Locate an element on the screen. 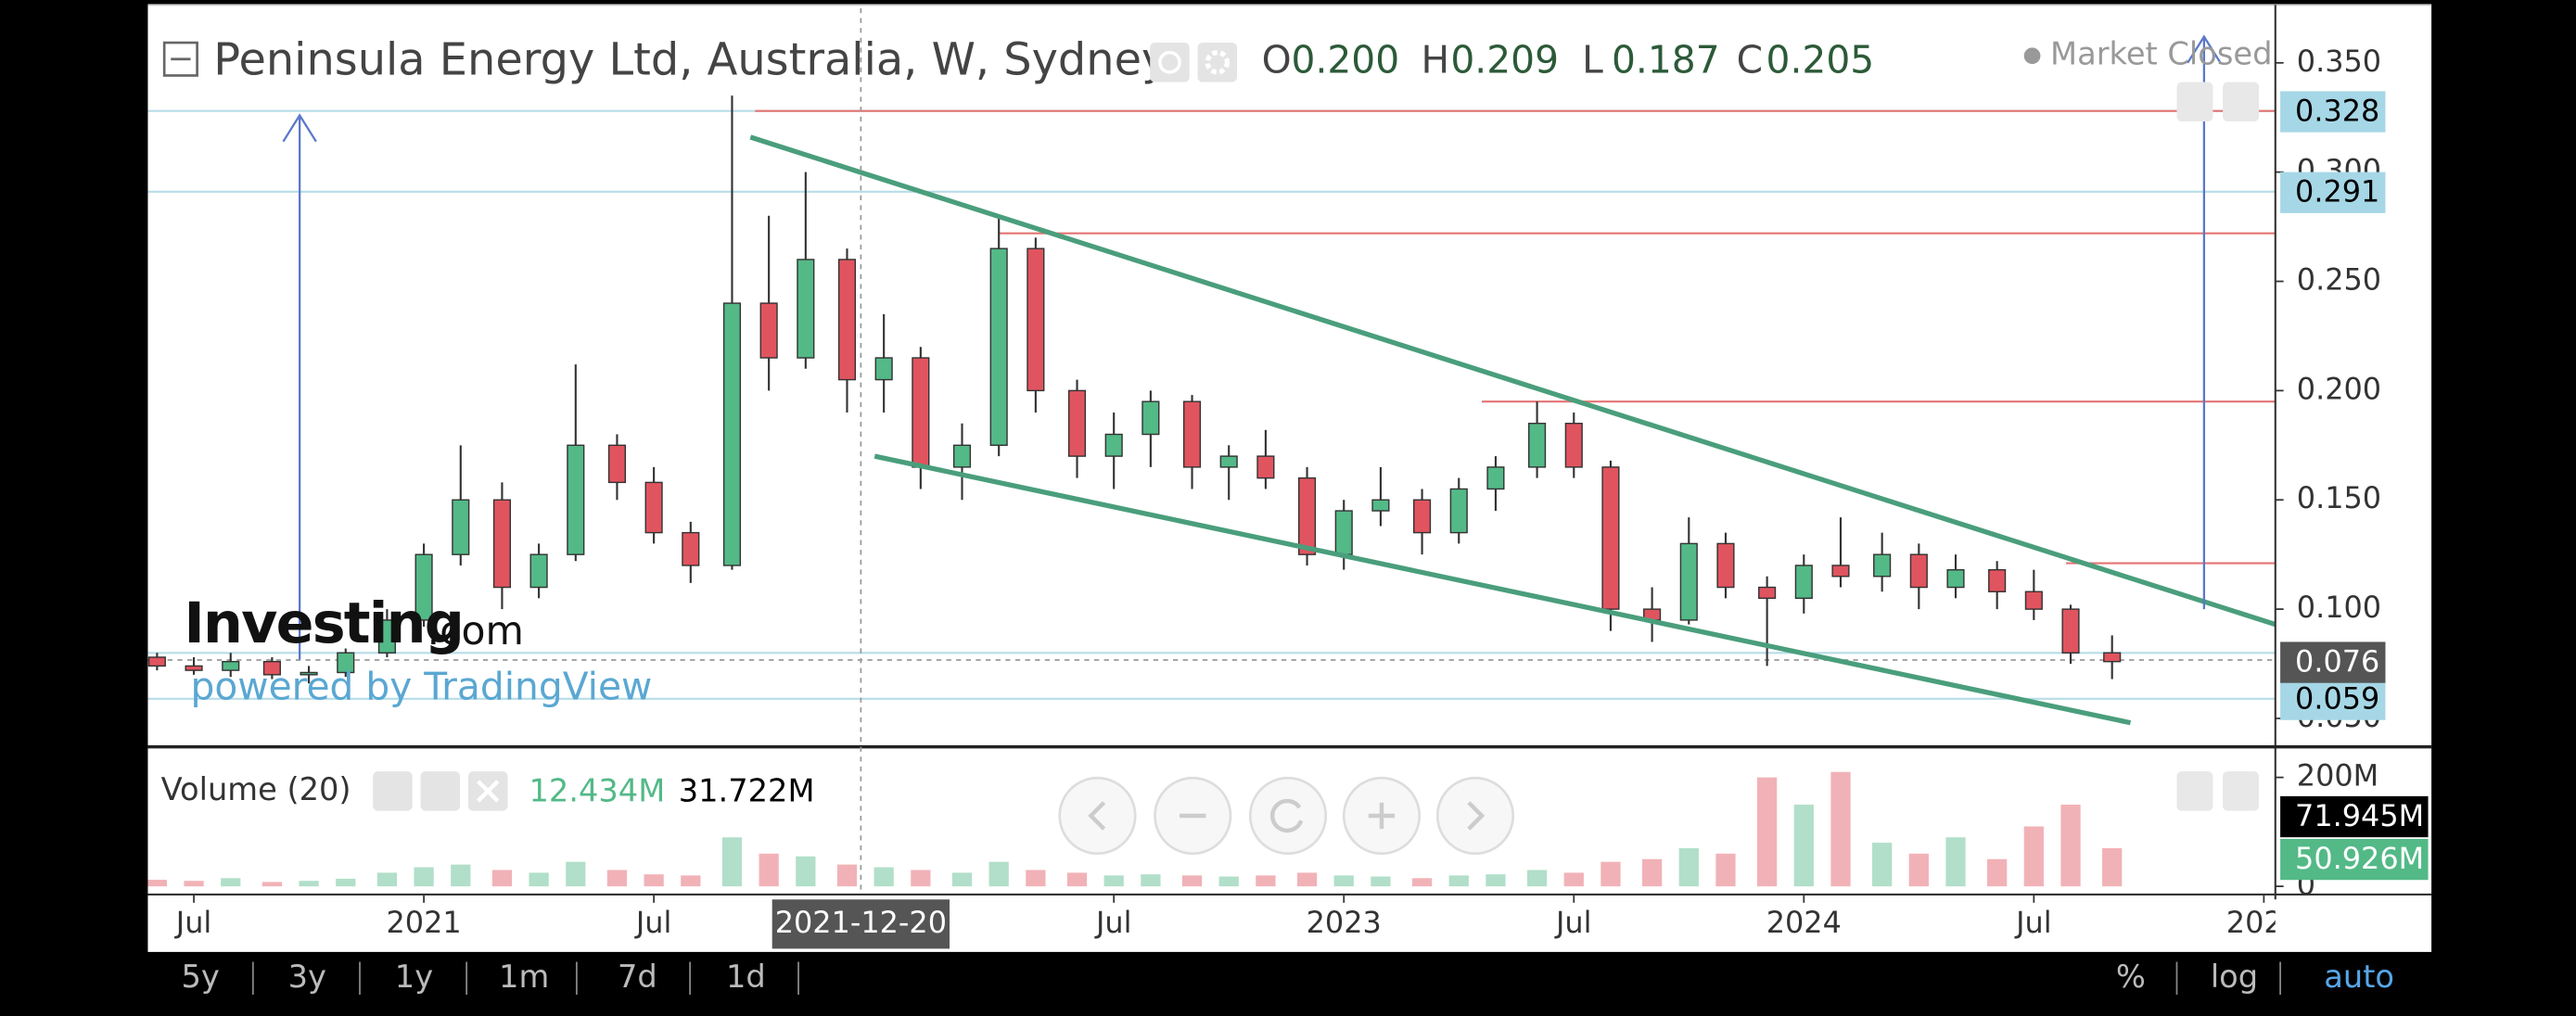  settings-button is located at coordinates (1217, 63).